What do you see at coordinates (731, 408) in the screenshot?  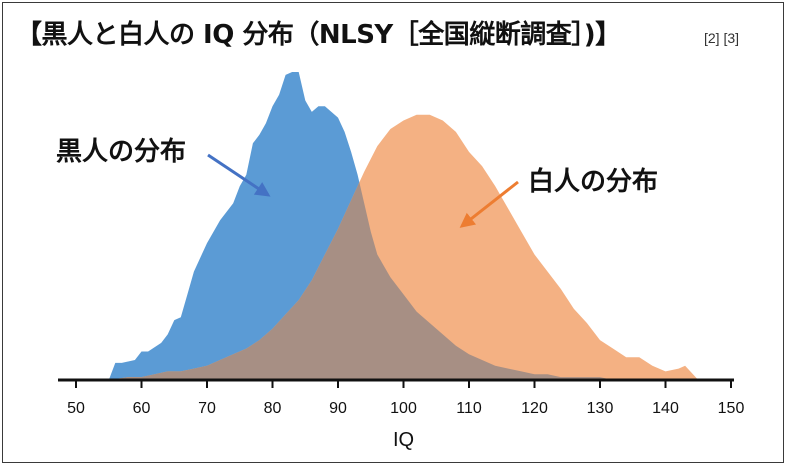 I see `x-tick-label-150: 150` at bounding box center [731, 408].